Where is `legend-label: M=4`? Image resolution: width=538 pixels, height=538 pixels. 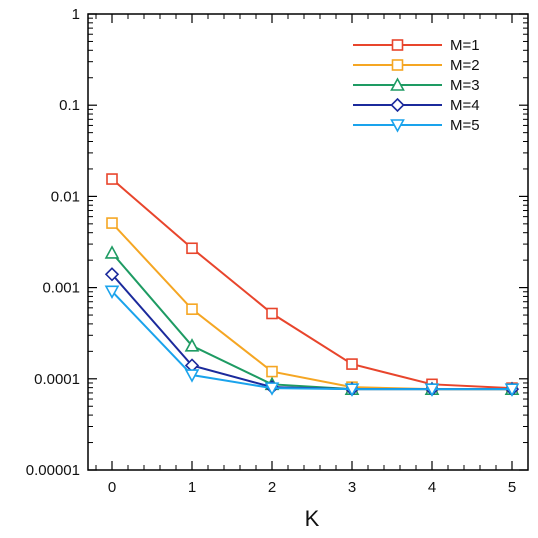 legend-label: M=4 is located at coordinates (465, 105).